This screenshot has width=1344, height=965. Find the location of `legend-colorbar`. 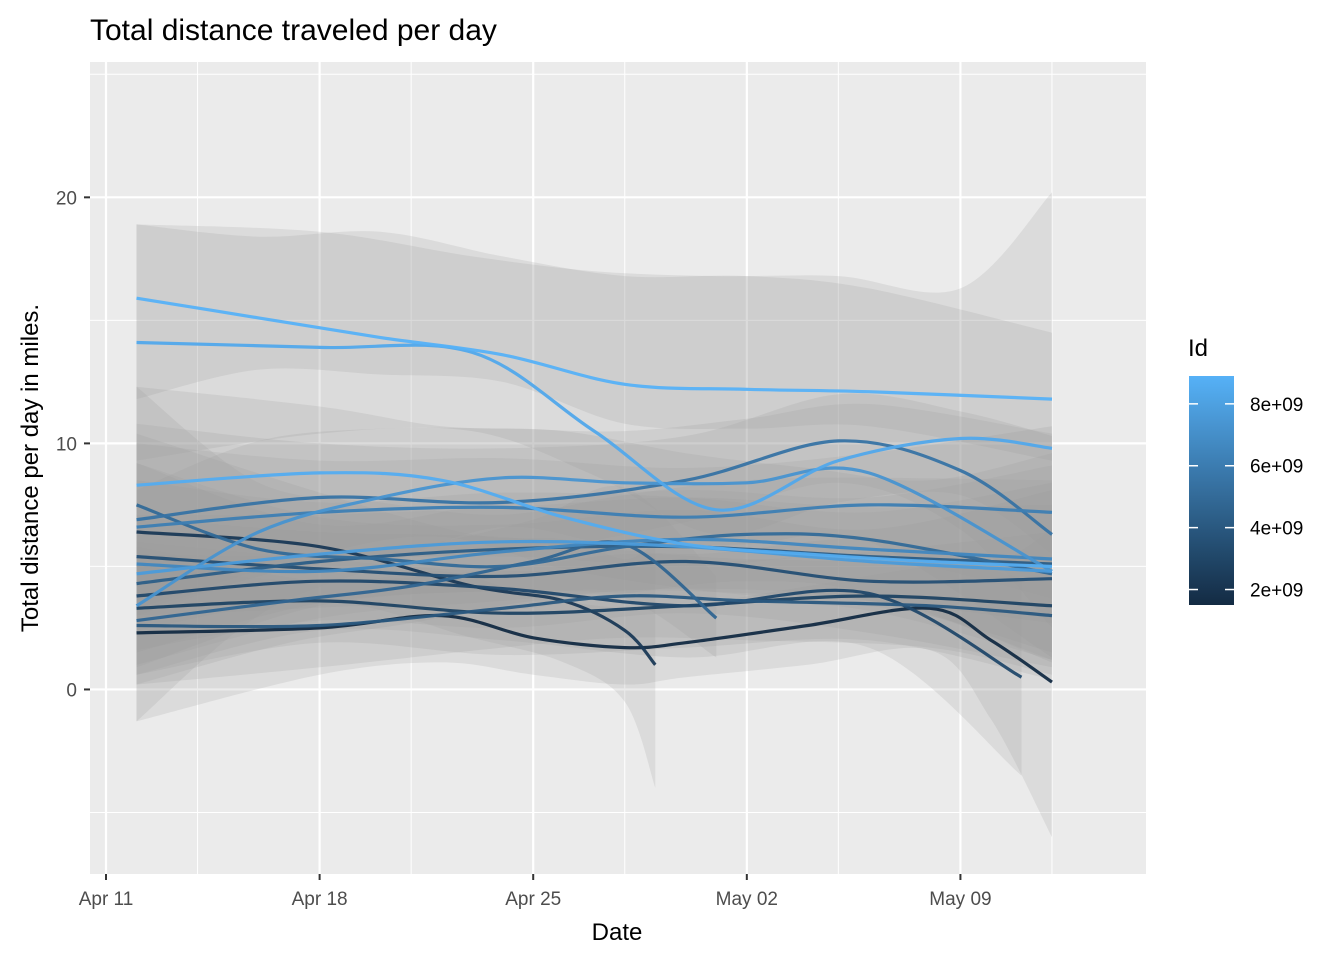

legend-colorbar is located at coordinates (1211, 490).